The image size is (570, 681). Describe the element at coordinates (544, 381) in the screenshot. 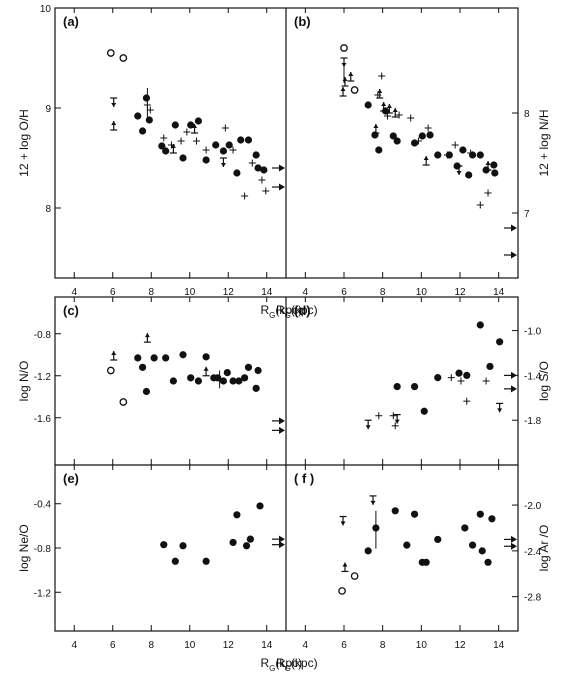

I see `y-axis-label: log S/O` at that location.